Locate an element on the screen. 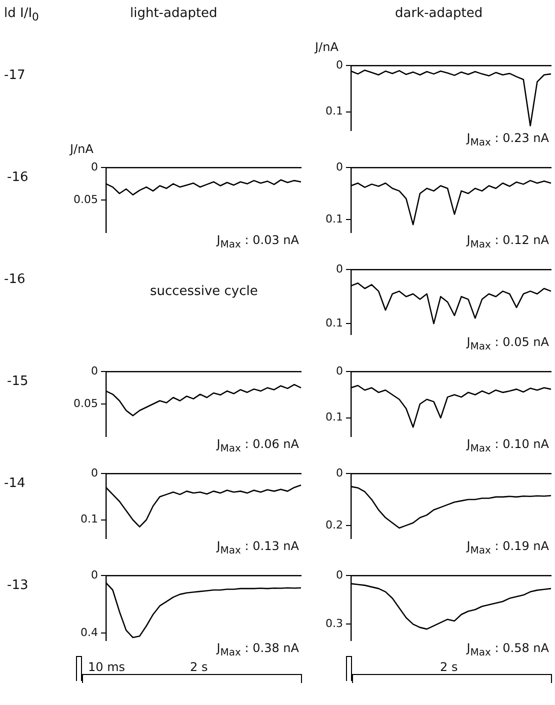 The image size is (555, 705). y-tick-label: 0.2 is located at coordinates (334, 525).